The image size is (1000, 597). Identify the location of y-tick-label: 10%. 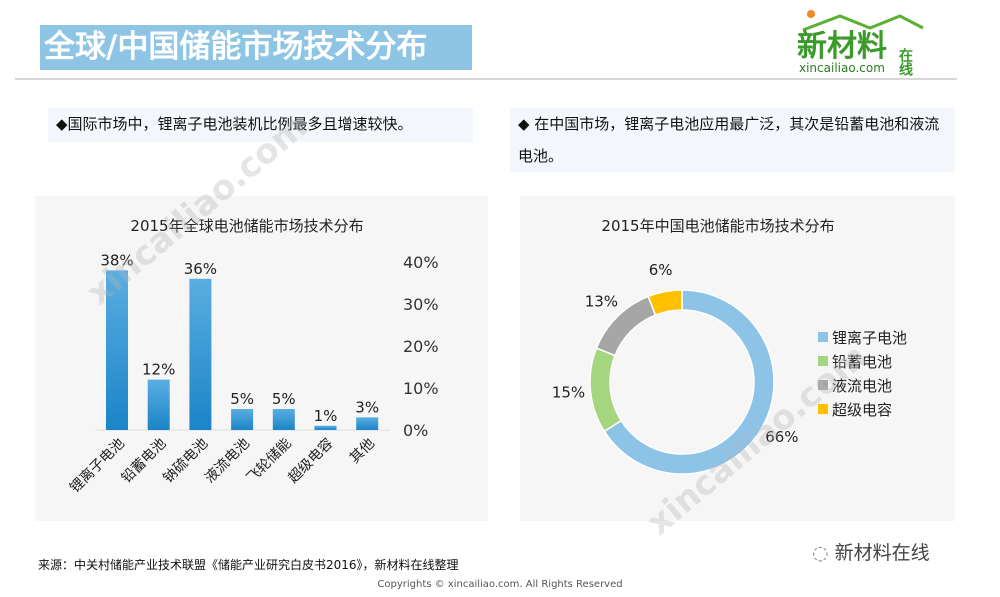
(421, 388).